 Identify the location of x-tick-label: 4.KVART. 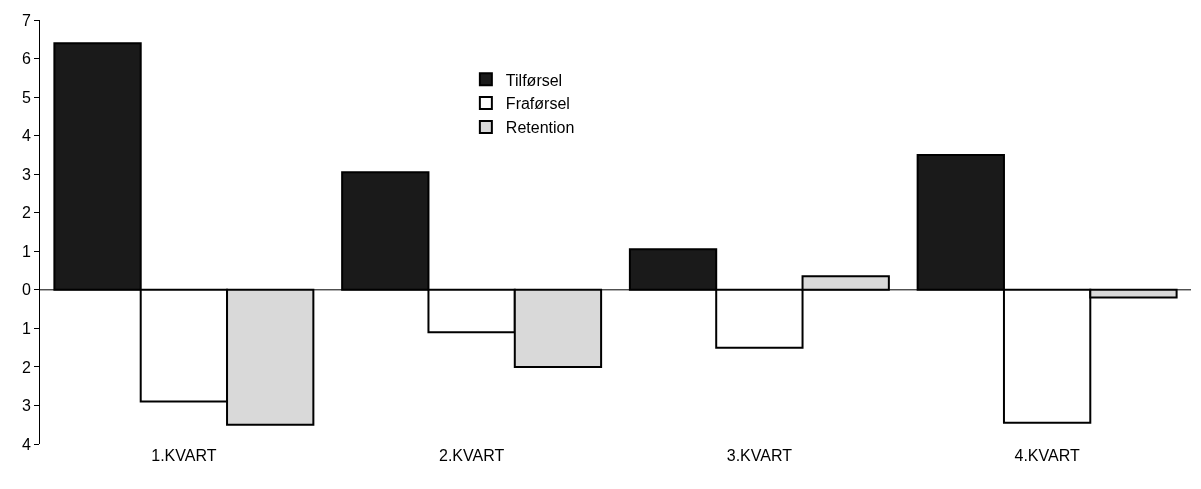
(1047, 455).